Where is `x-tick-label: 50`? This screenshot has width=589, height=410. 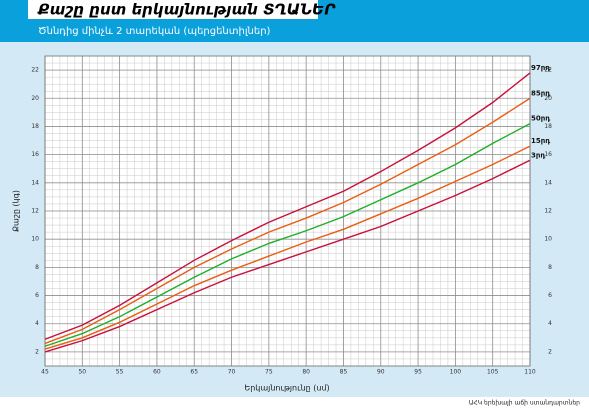
x-tick-label: 50 is located at coordinates (82, 372).